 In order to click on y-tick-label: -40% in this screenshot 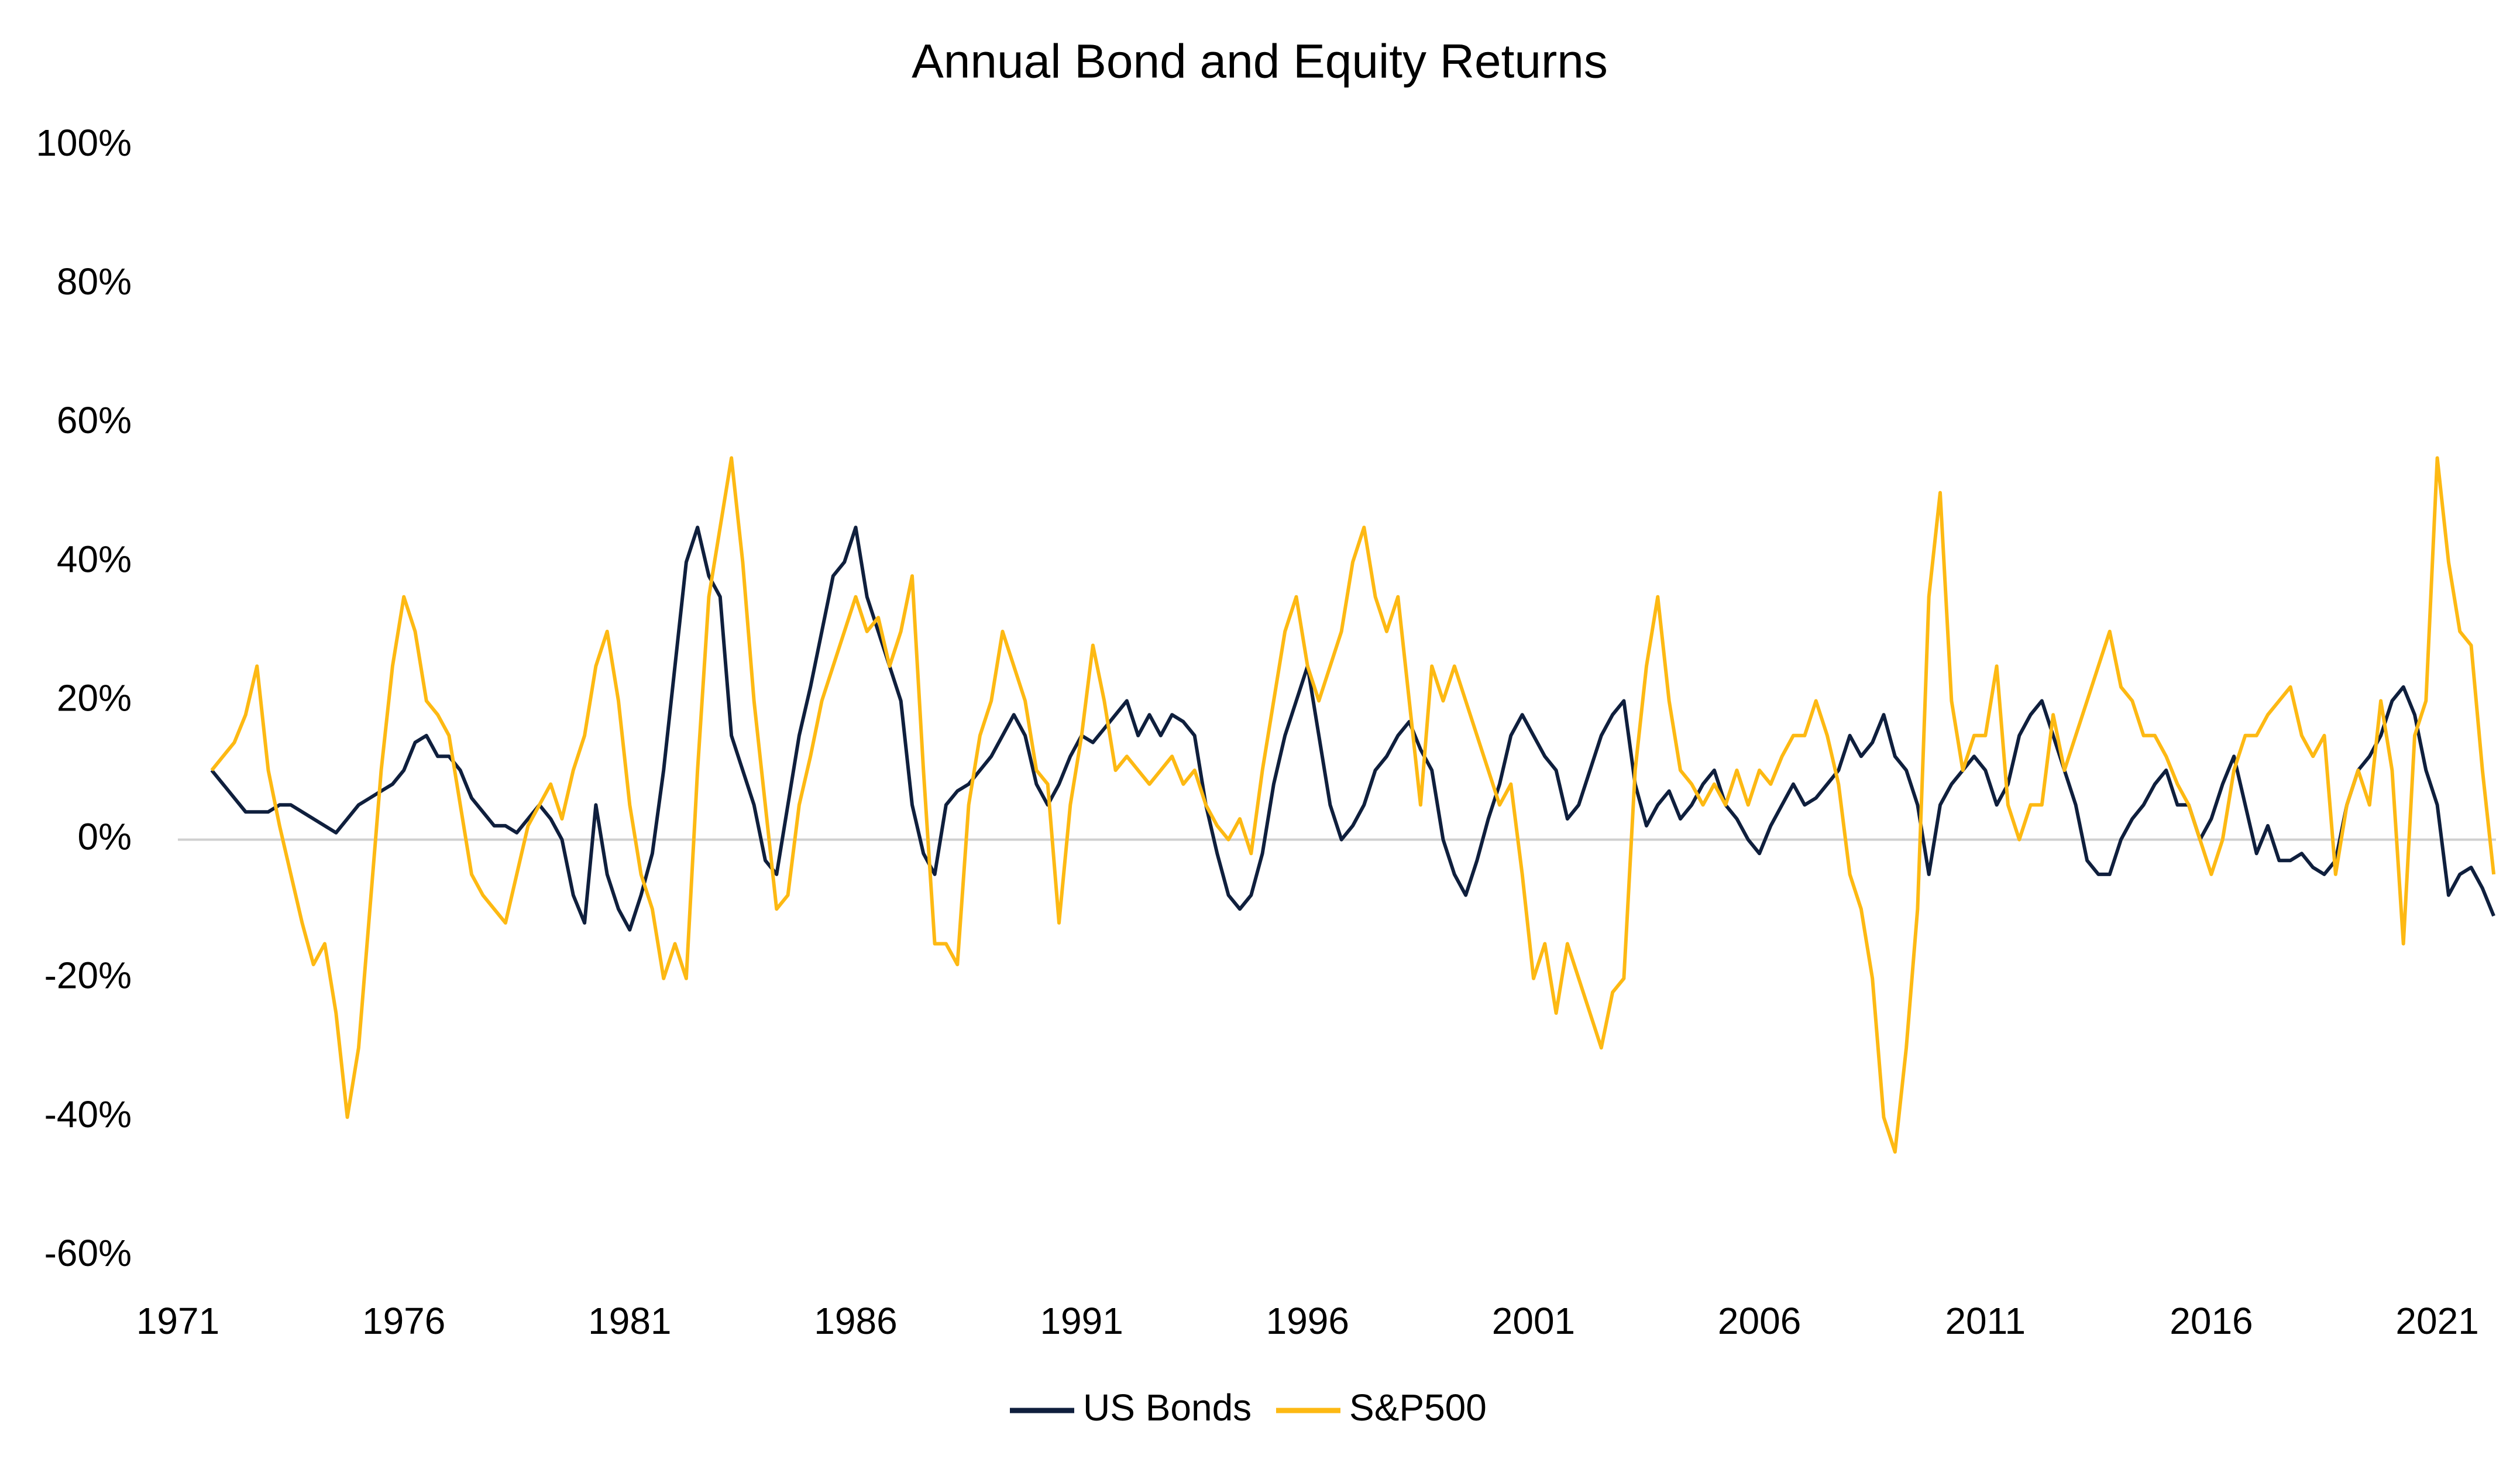, I will do `click(88, 1114)`.